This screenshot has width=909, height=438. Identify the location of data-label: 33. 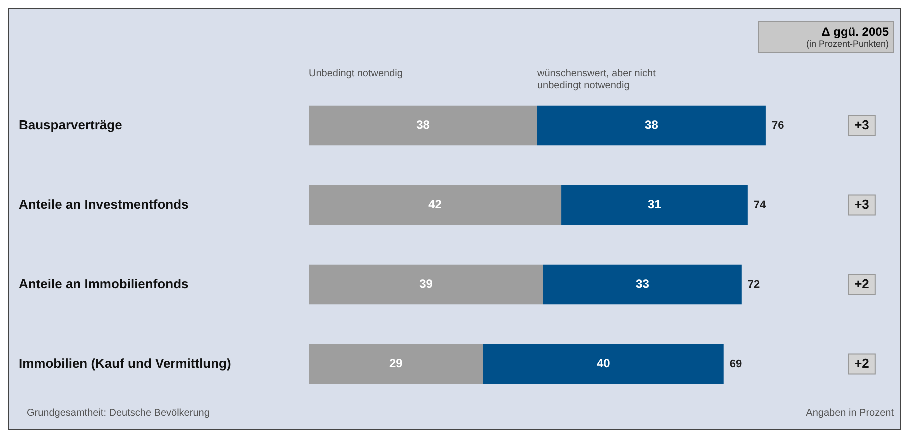
(643, 284).